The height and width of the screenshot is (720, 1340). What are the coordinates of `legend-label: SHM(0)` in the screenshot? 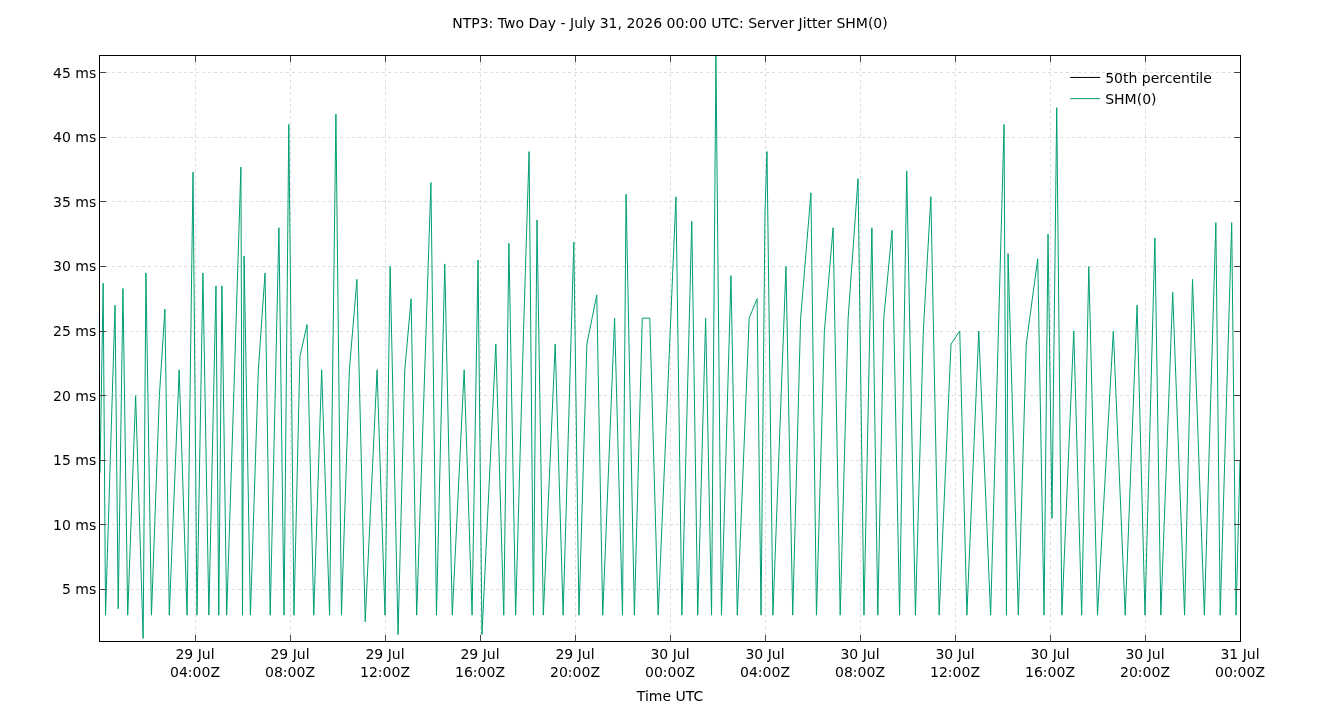 It's located at (1131, 99).